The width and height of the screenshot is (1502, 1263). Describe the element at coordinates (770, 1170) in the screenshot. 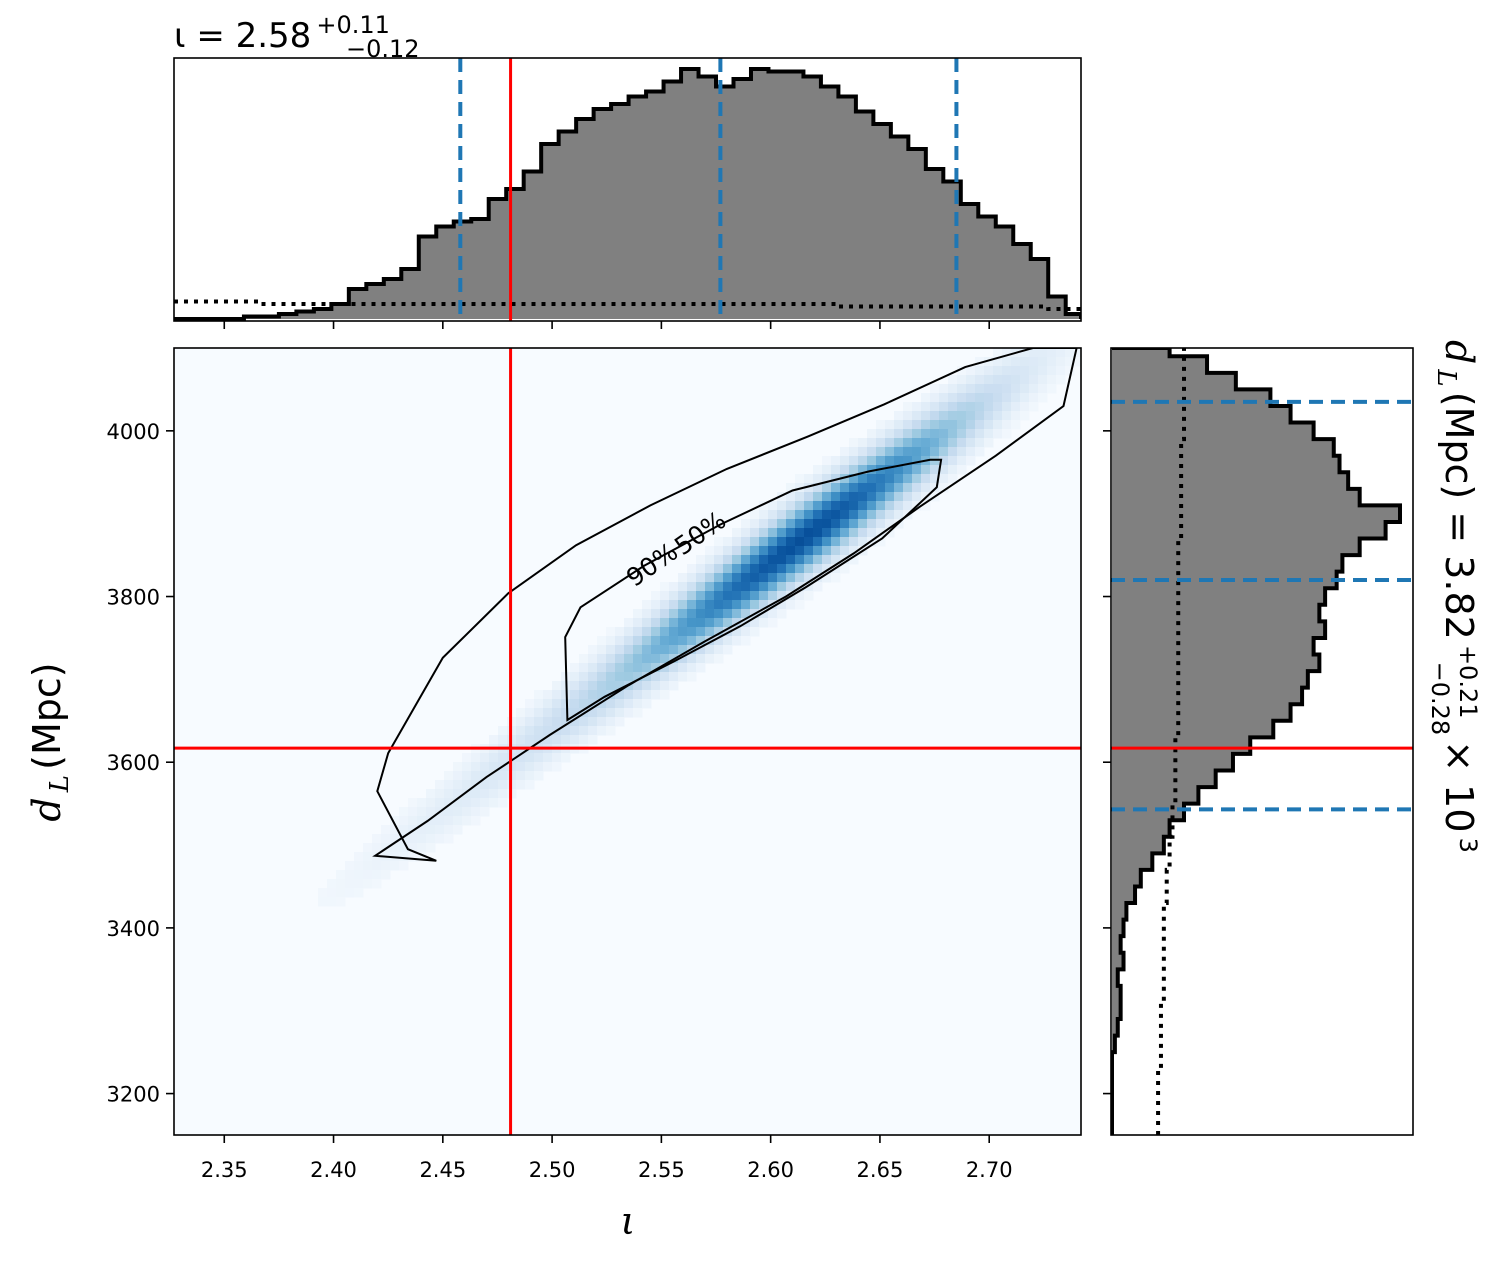

I see `x-tick-label: 2.60` at that location.